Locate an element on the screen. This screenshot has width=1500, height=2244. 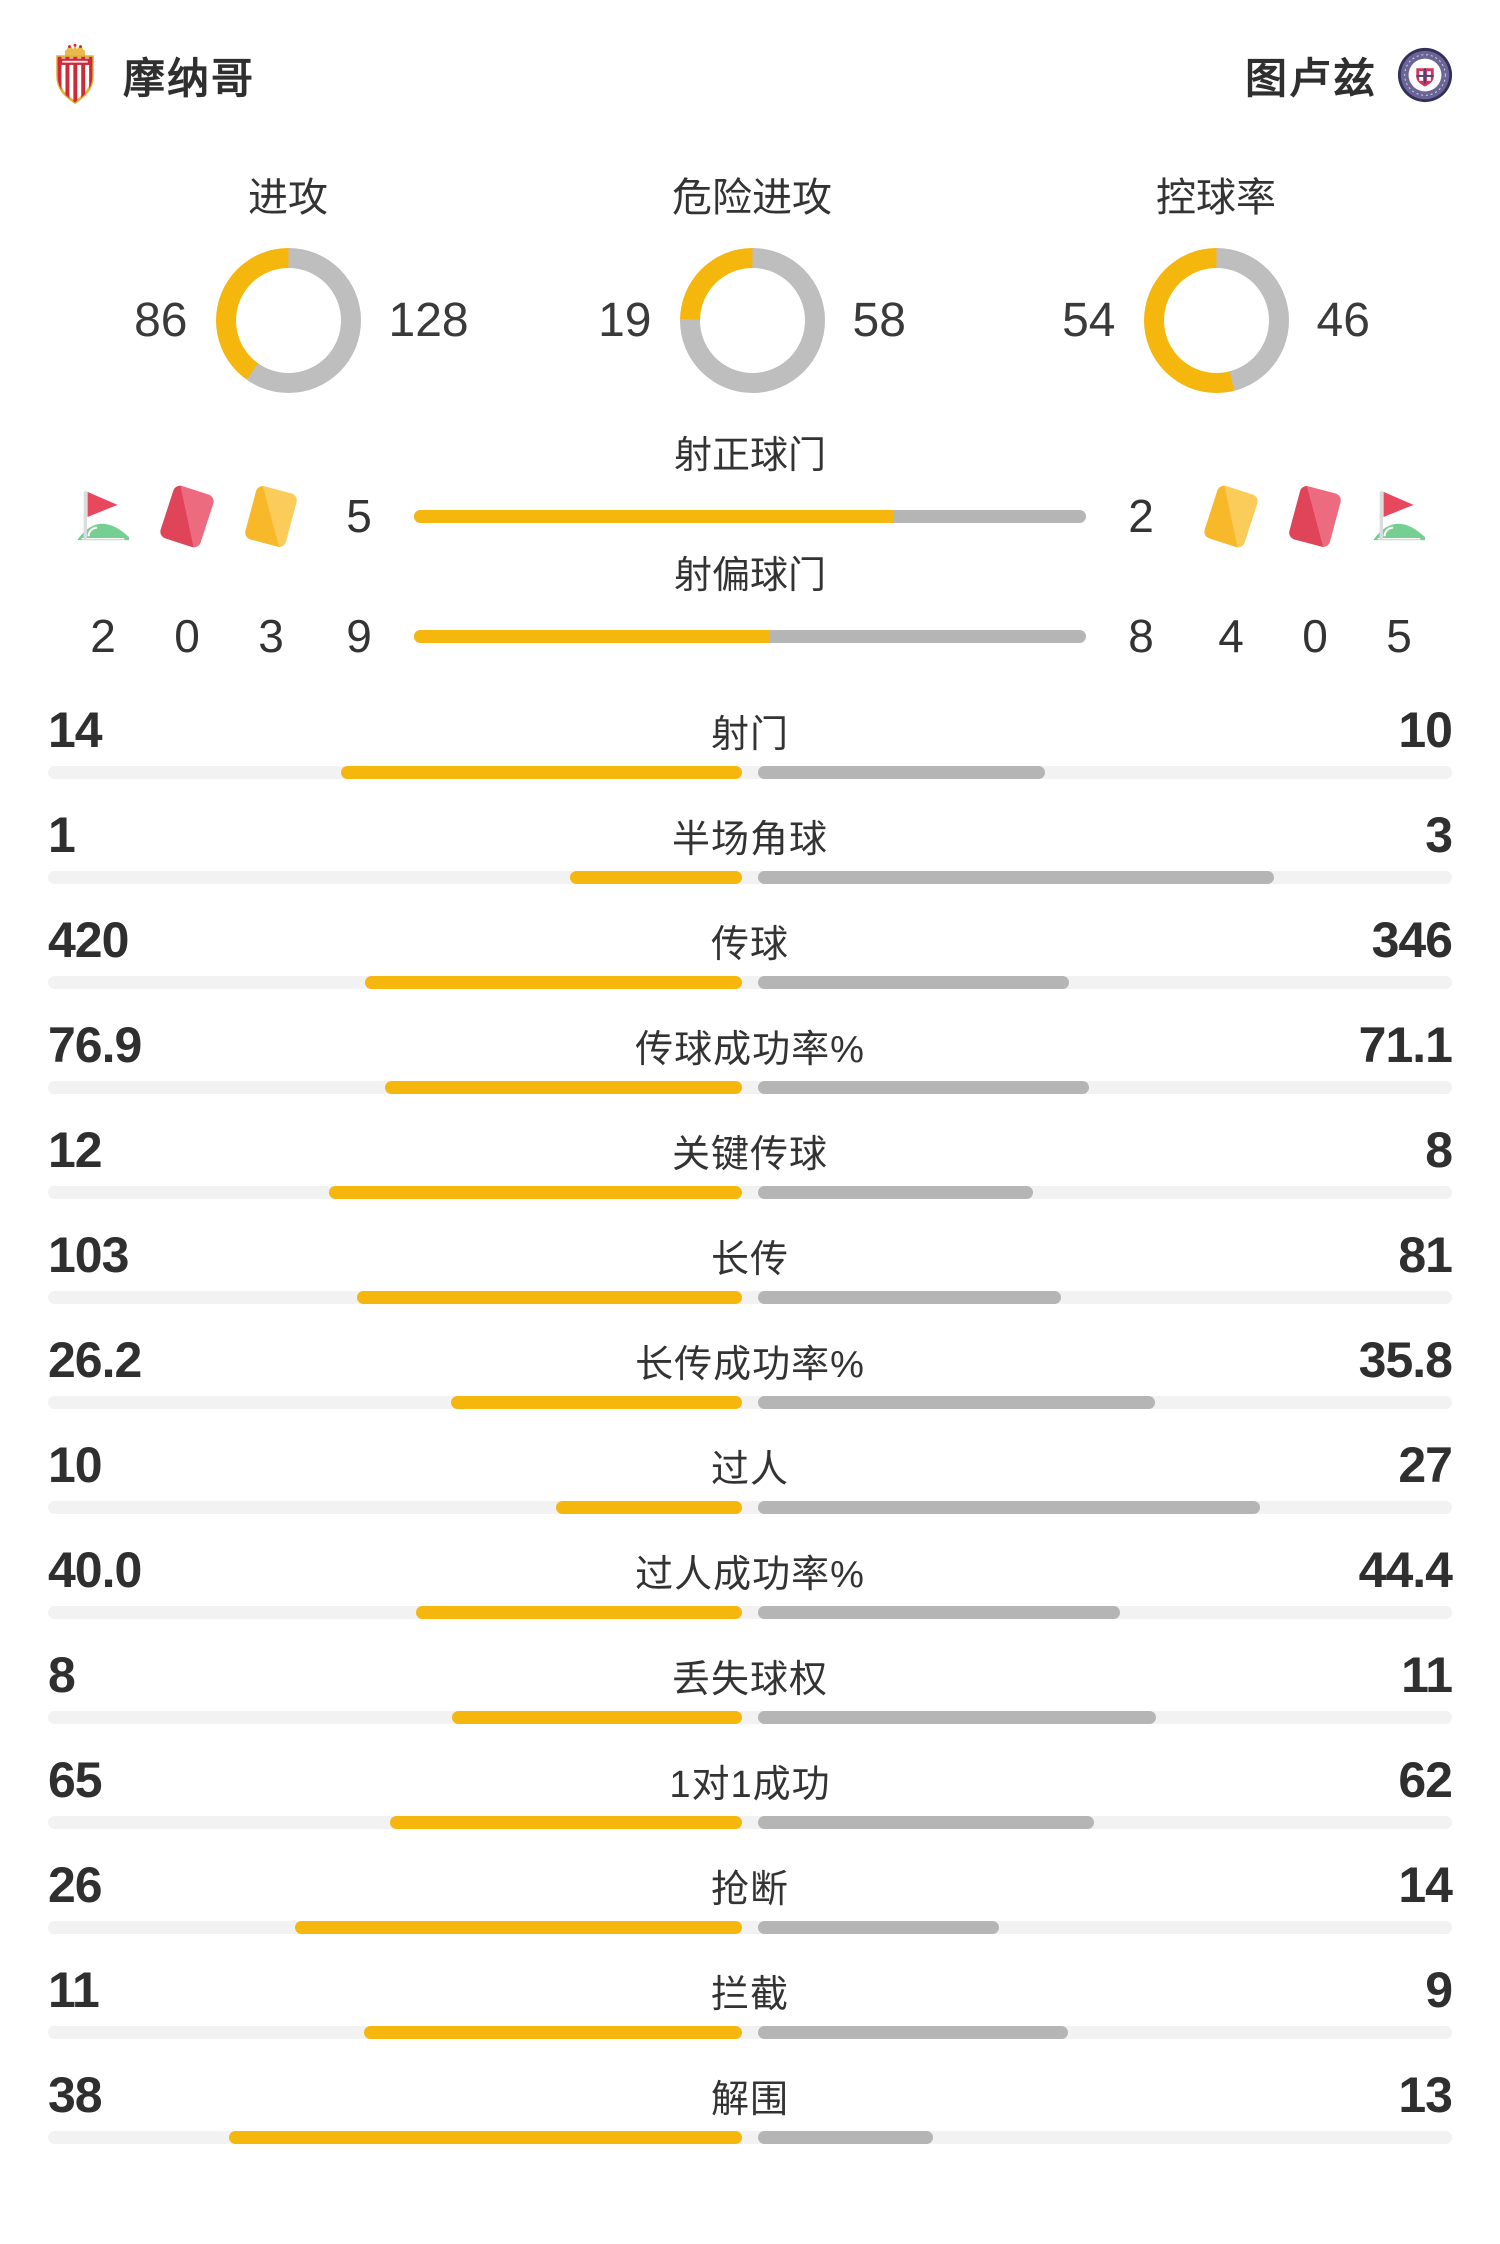
stat-home-value: 8 is located at coordinates (62, 1675).